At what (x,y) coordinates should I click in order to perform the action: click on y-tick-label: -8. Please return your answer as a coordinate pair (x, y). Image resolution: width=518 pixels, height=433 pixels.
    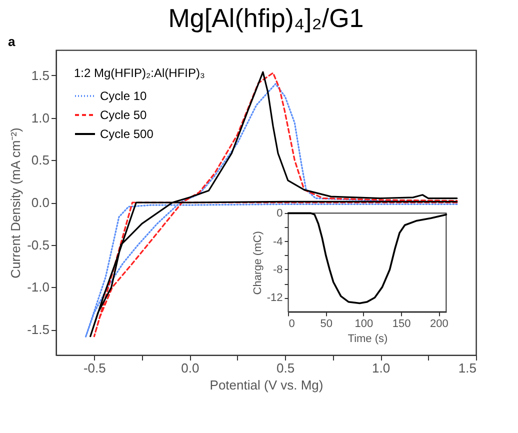
    Looking at the image, I should click on (277, 270).